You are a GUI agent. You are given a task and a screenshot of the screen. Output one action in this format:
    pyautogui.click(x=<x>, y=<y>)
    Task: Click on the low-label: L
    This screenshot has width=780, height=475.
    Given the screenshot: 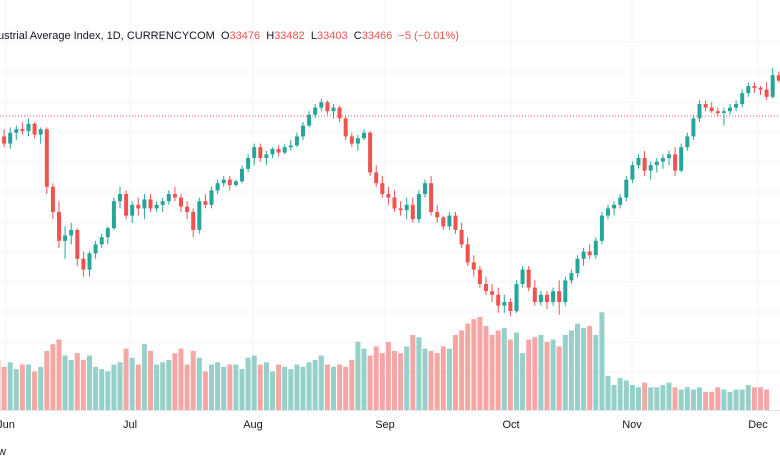 What is the action you would take?
    pyautogui.click(x=314, y=36)
    